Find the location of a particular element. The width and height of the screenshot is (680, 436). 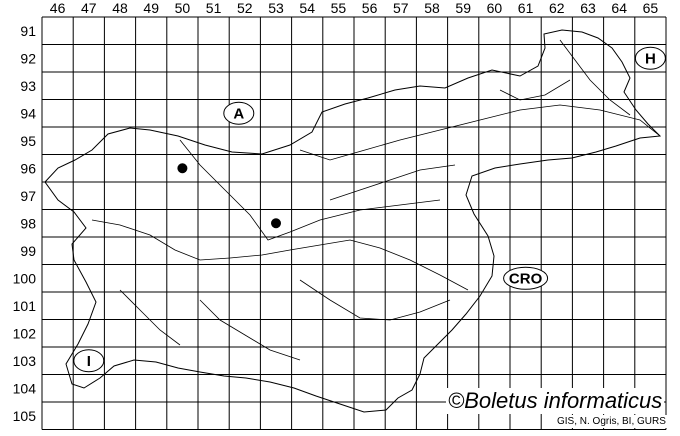

svg-text: A is located at coordinates (238, 113).